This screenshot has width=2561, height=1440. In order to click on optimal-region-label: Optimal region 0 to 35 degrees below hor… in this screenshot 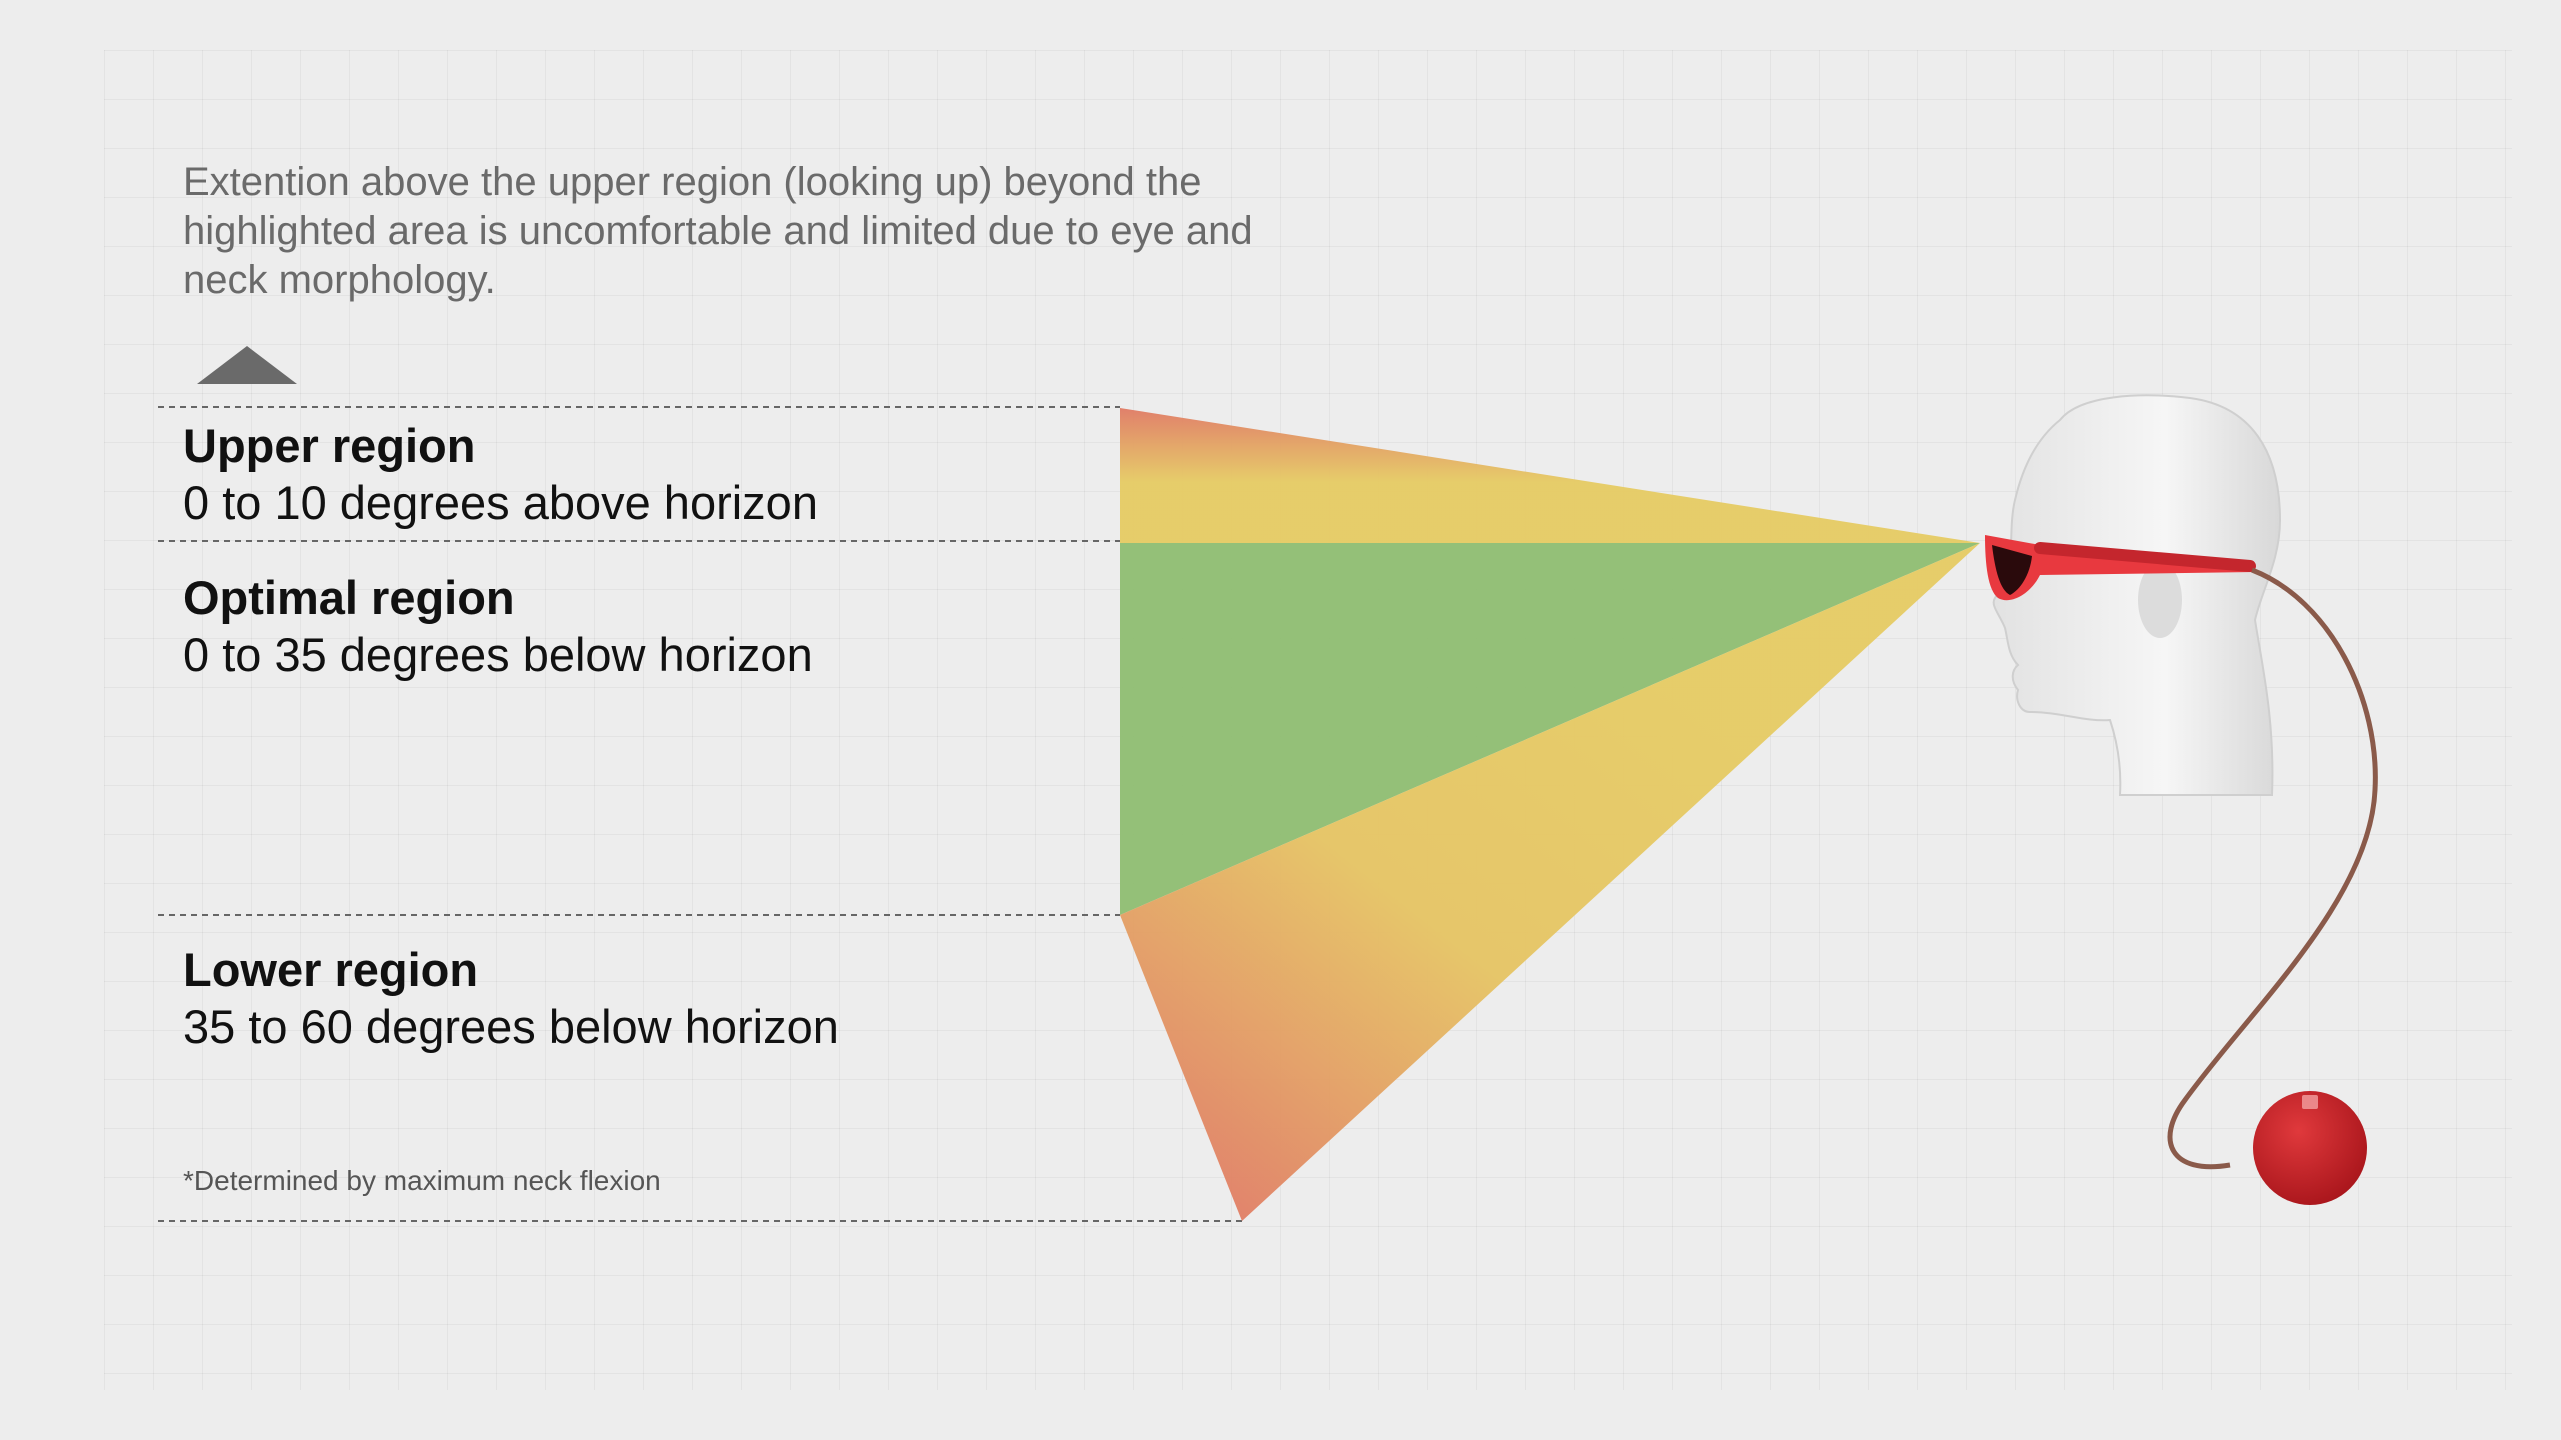, I will do `click(498, 627)`.